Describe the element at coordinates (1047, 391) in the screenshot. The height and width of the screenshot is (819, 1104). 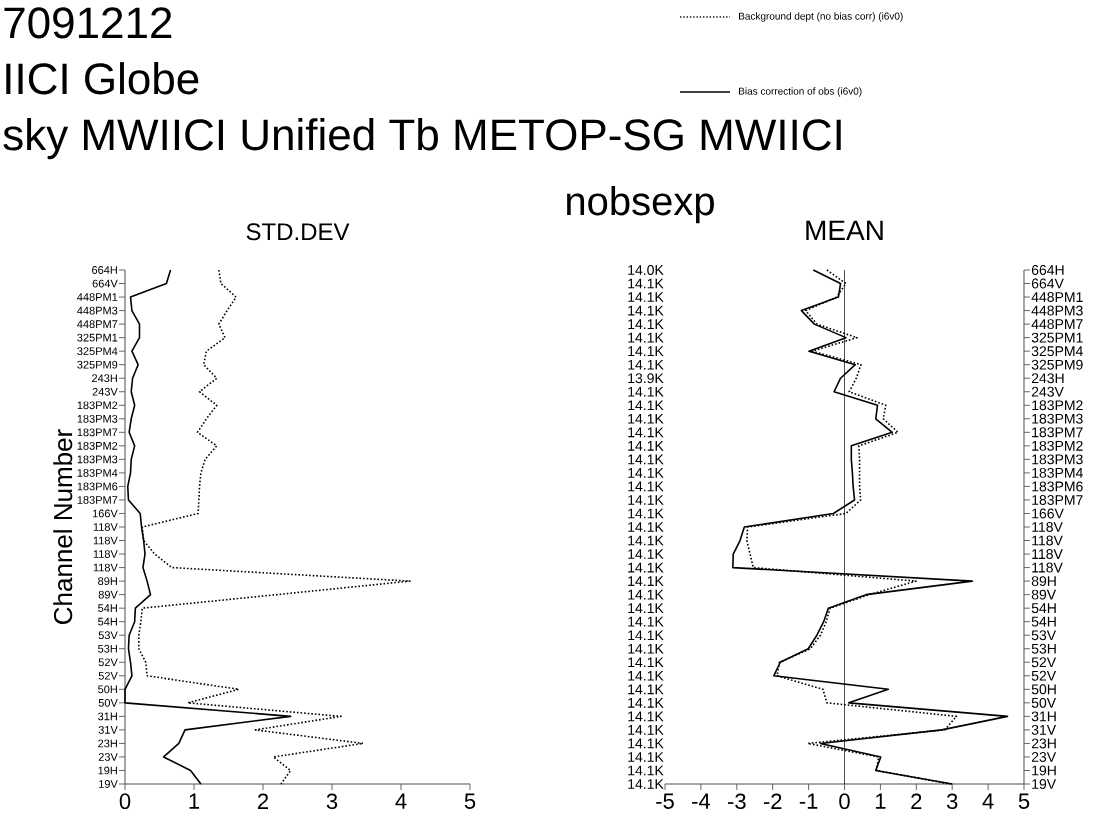
I see `y-tick-label: 243V` at that location.